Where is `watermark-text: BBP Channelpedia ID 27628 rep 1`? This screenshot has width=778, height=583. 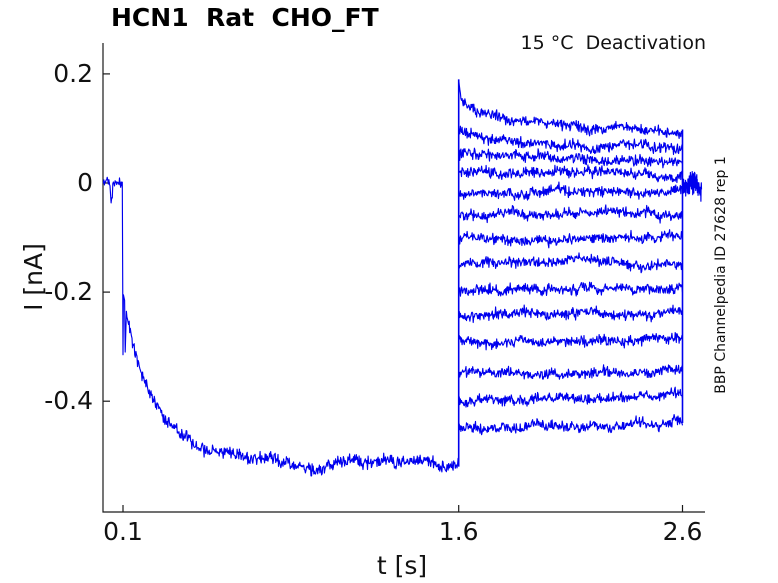
watermark-text: BBP Channelpedia ID 27628 rep 1 is located at coordinates (721, 275).